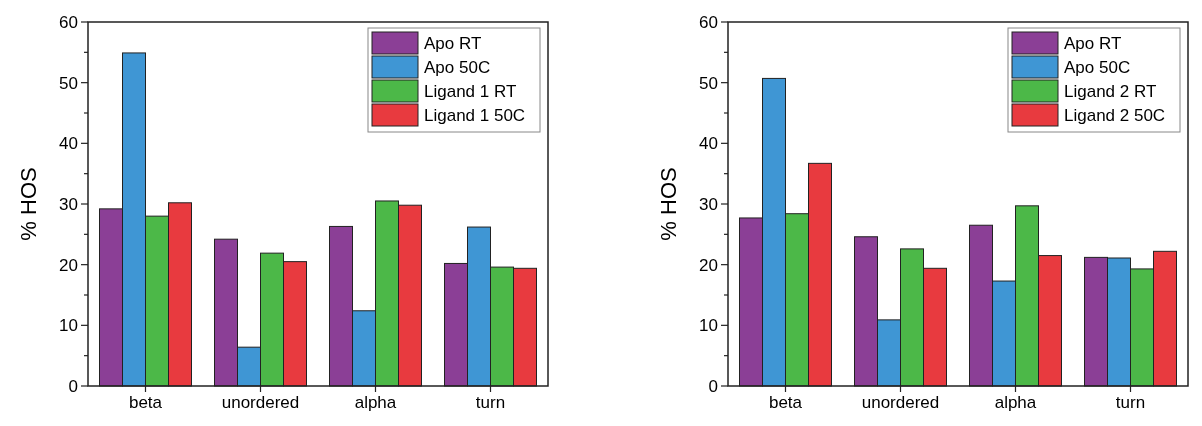 This screenshot has height=426, width=1202. I want to click on legend-label: Ligand 2 50C, so click(1115, 115).